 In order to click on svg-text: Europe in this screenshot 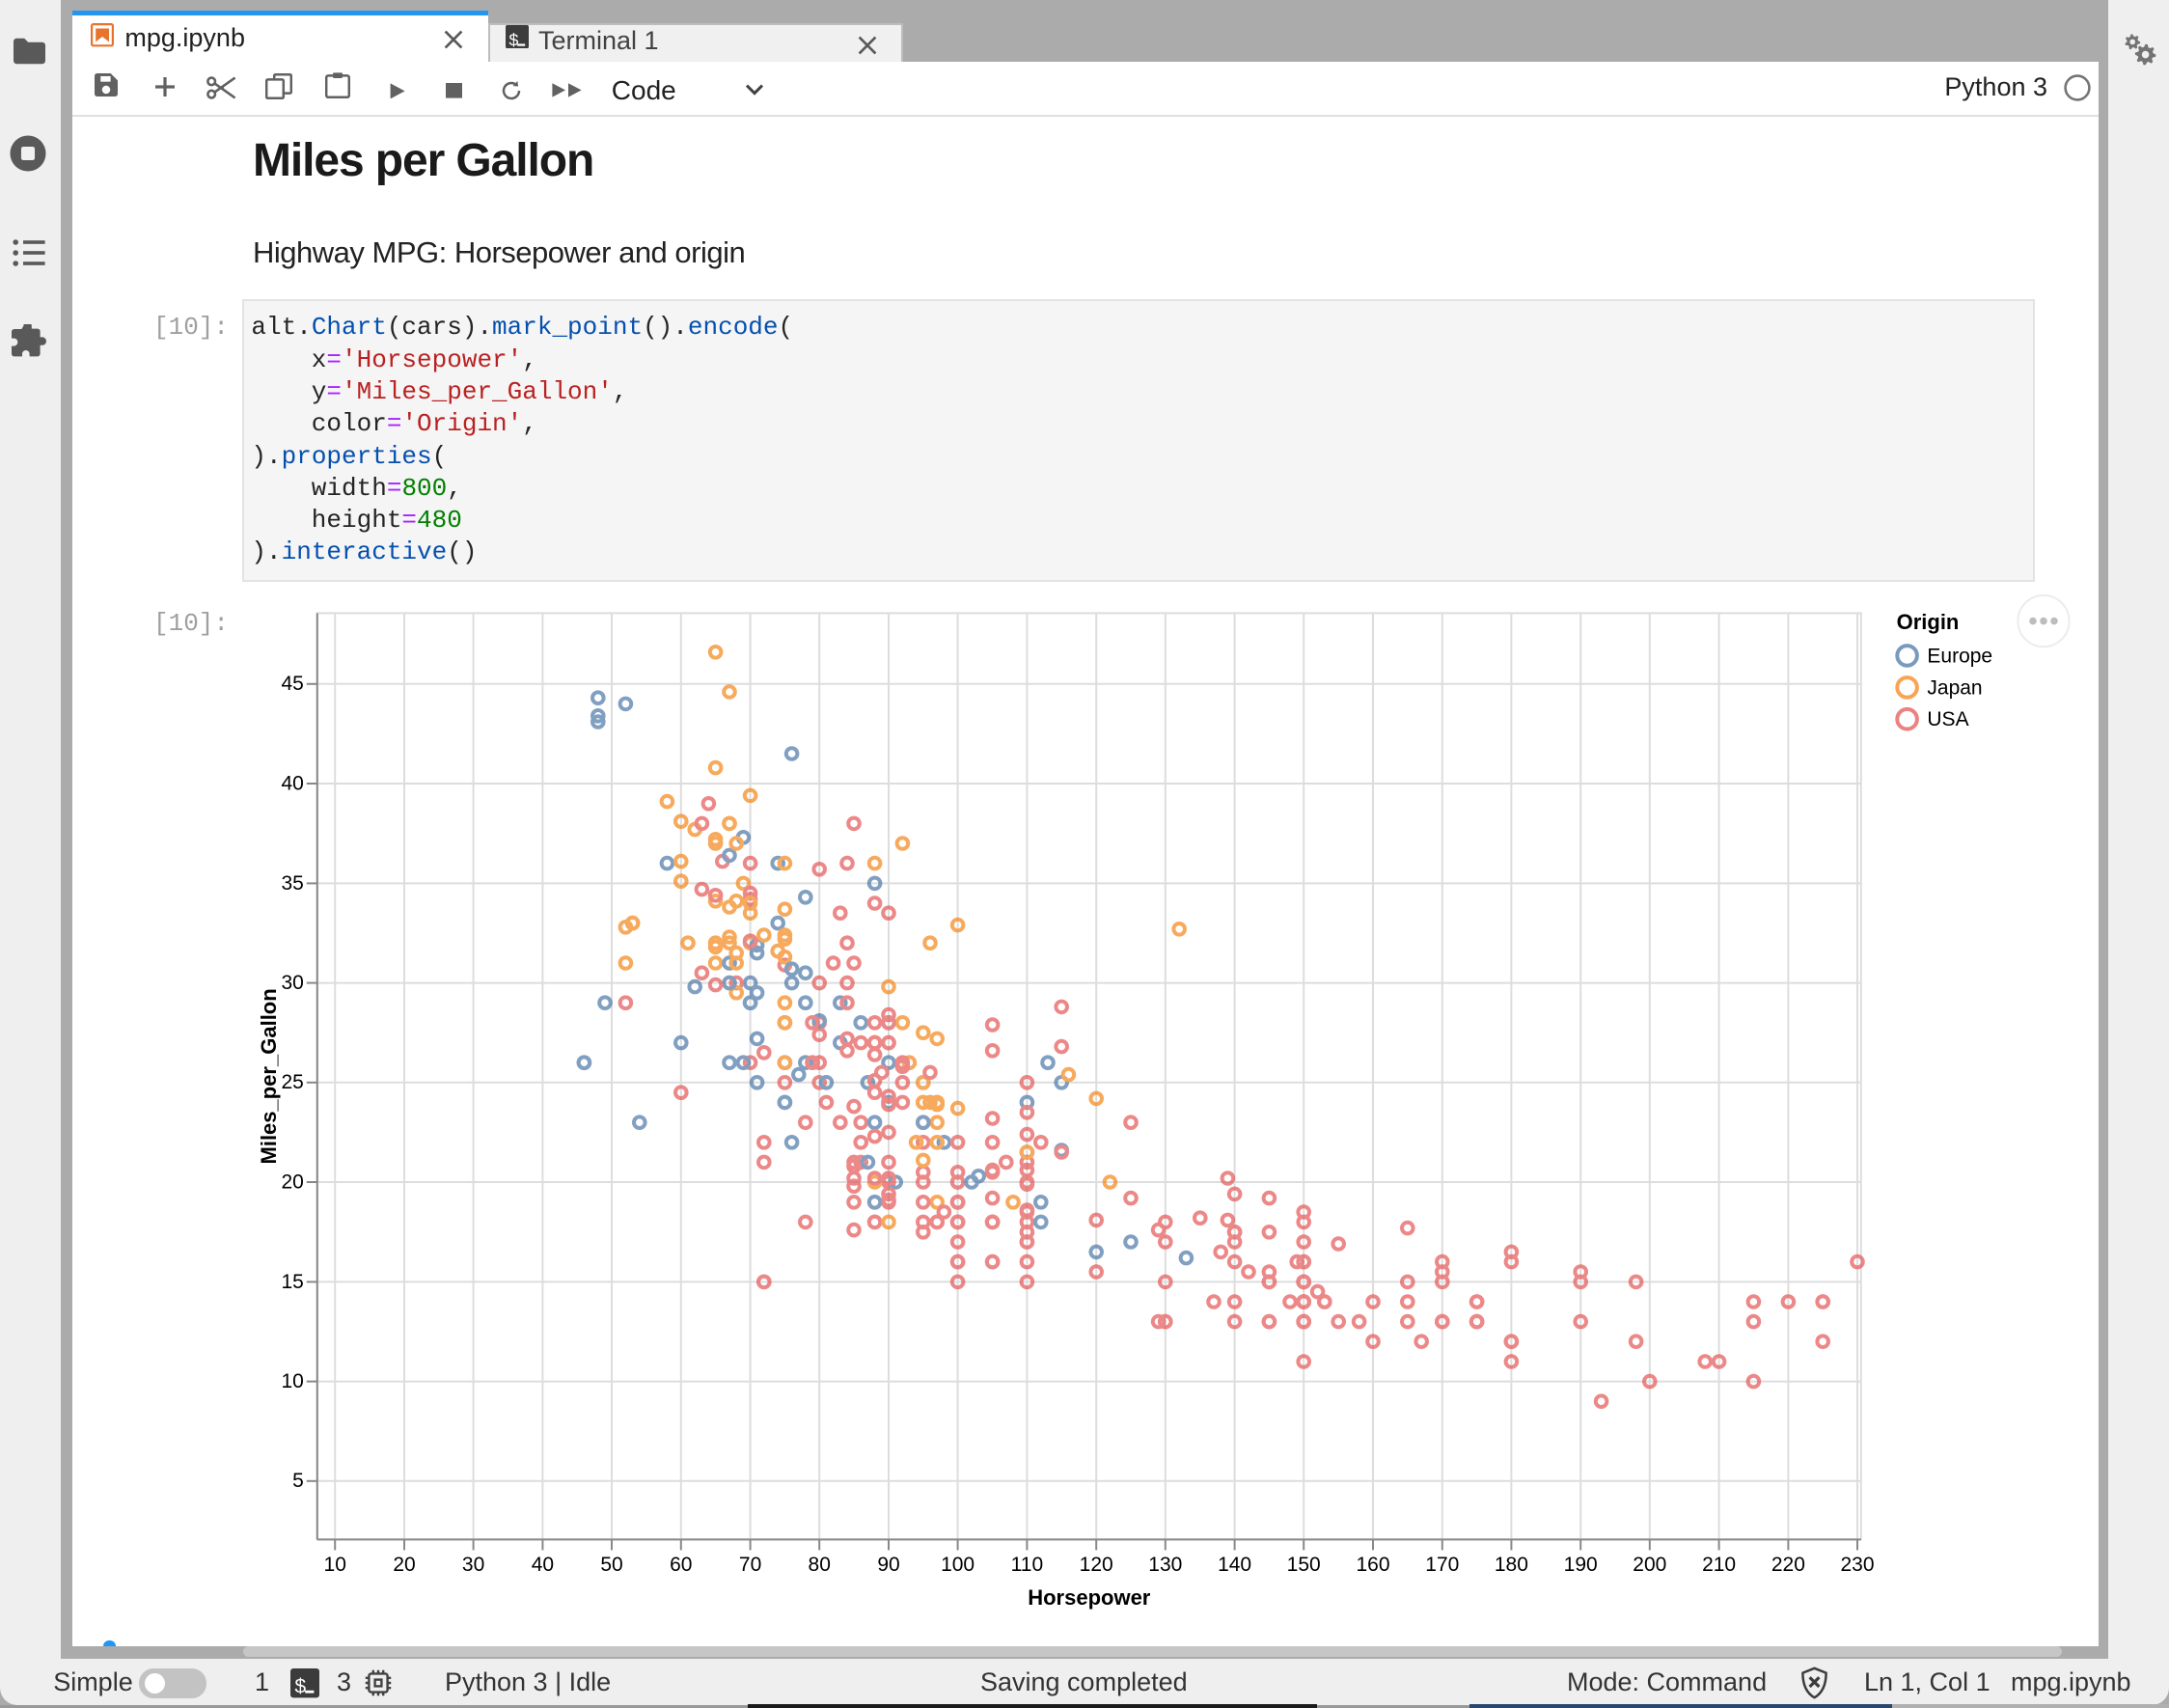, I will do `click(1960, 656)`.